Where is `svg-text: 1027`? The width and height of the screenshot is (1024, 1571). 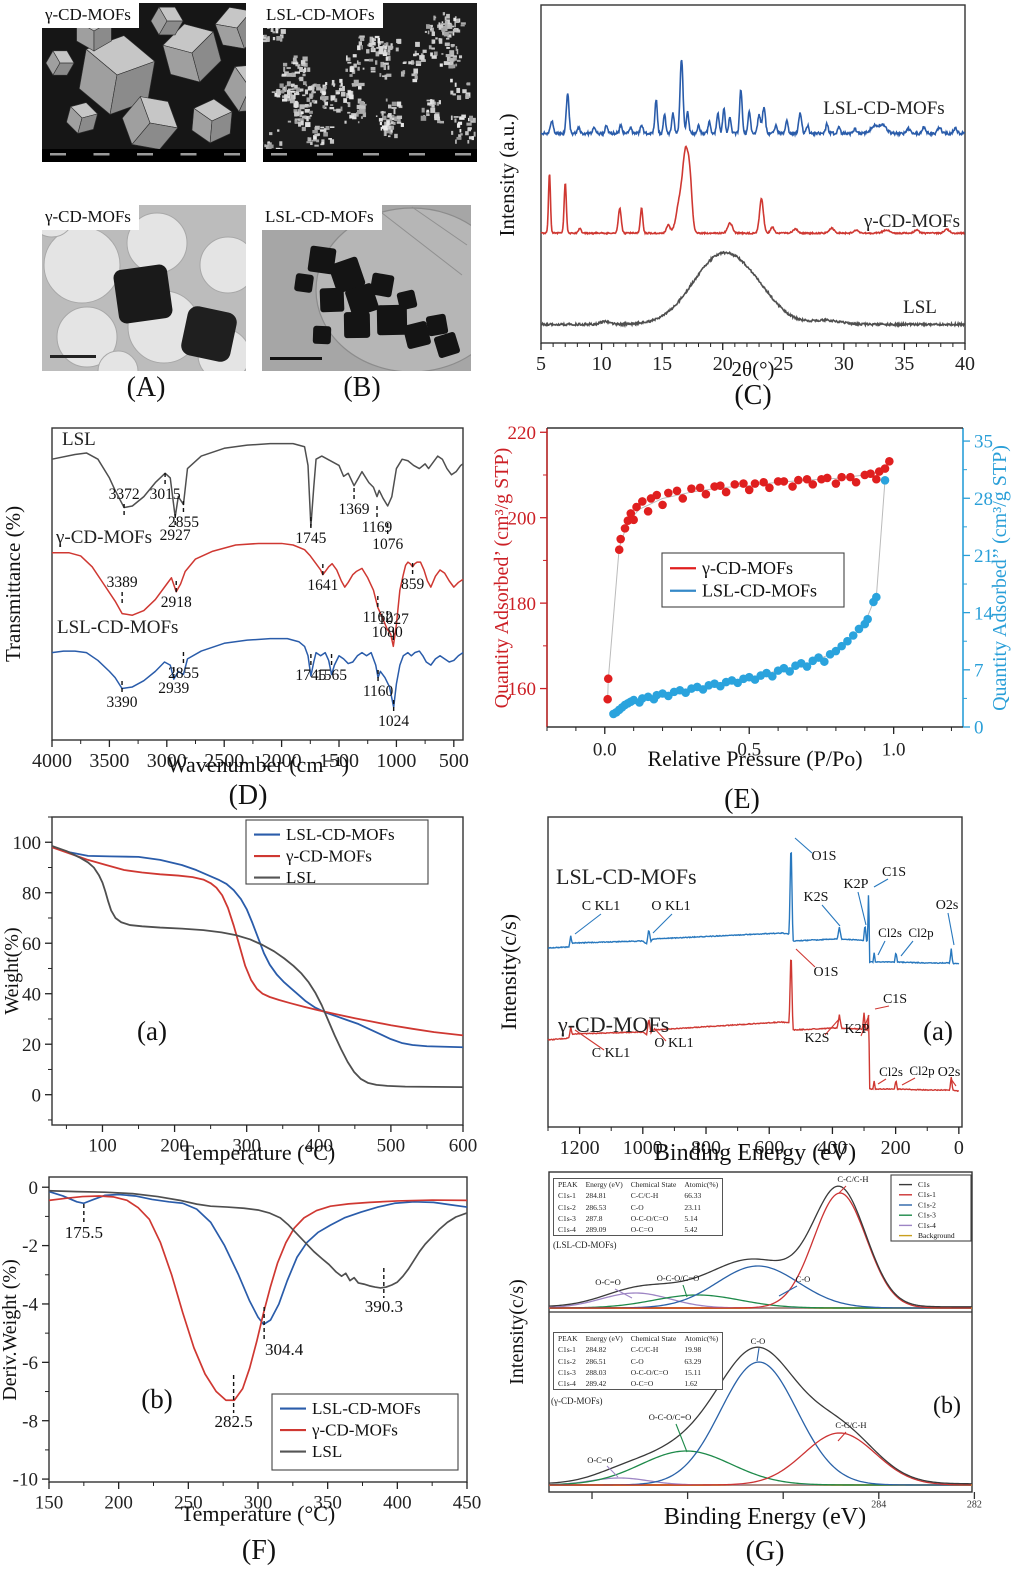 svg-text: 1027 is located at coordinates (393, 619).